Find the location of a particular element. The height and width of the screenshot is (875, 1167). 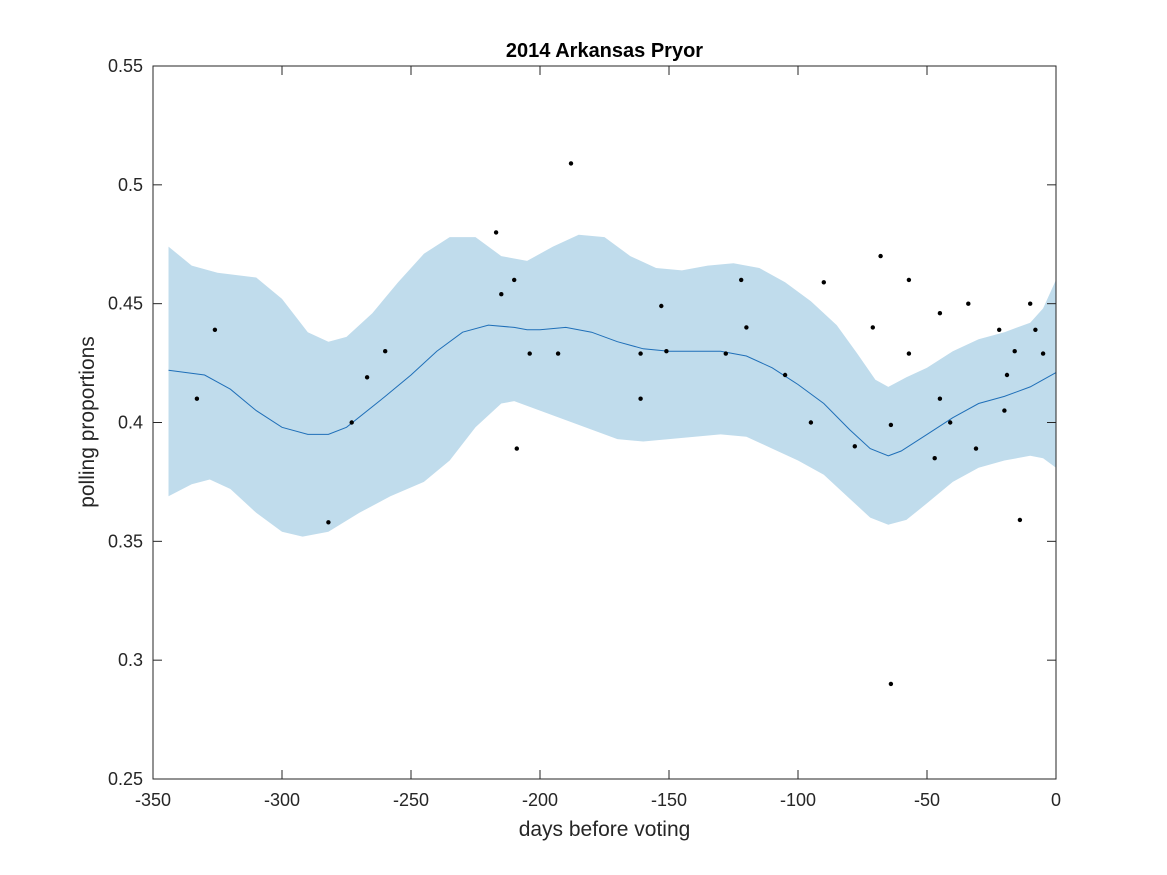

mean-line is located at coordinates (612, 390).